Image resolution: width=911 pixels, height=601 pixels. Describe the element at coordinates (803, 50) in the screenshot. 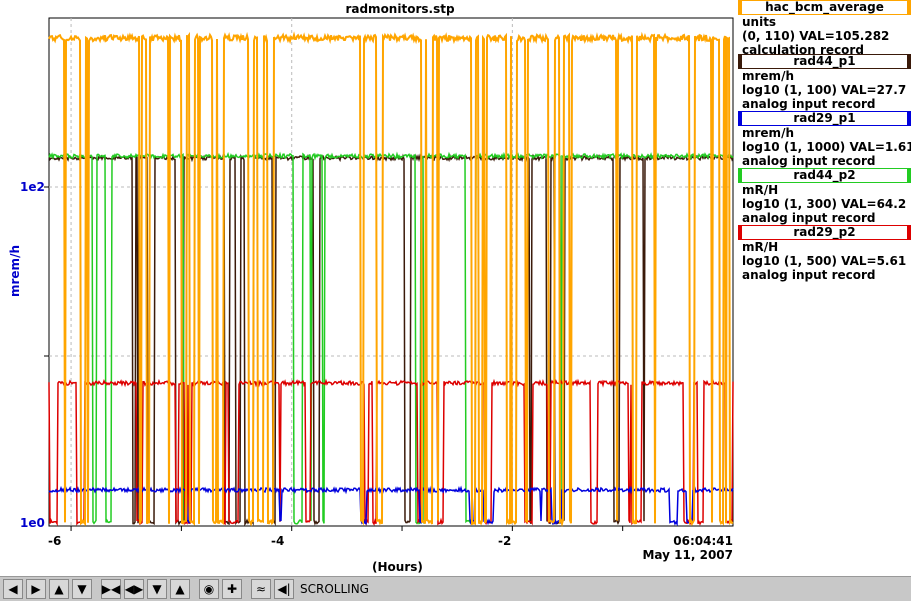

I see `legend-record-type: calculation record` at that location.